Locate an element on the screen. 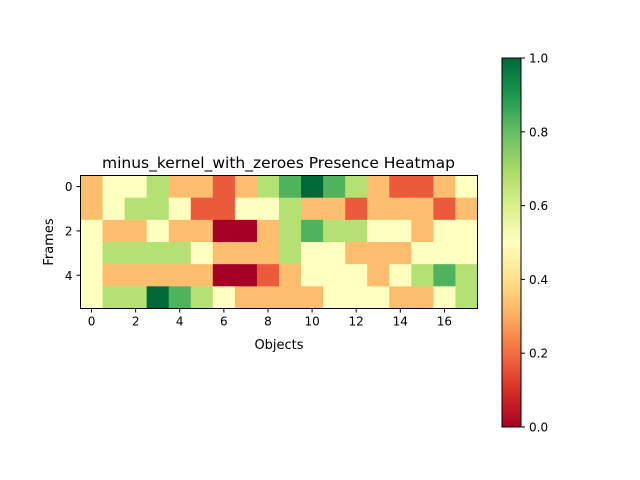  colorbar-tick-label: 0.6 is located at coordinates (538, 206).